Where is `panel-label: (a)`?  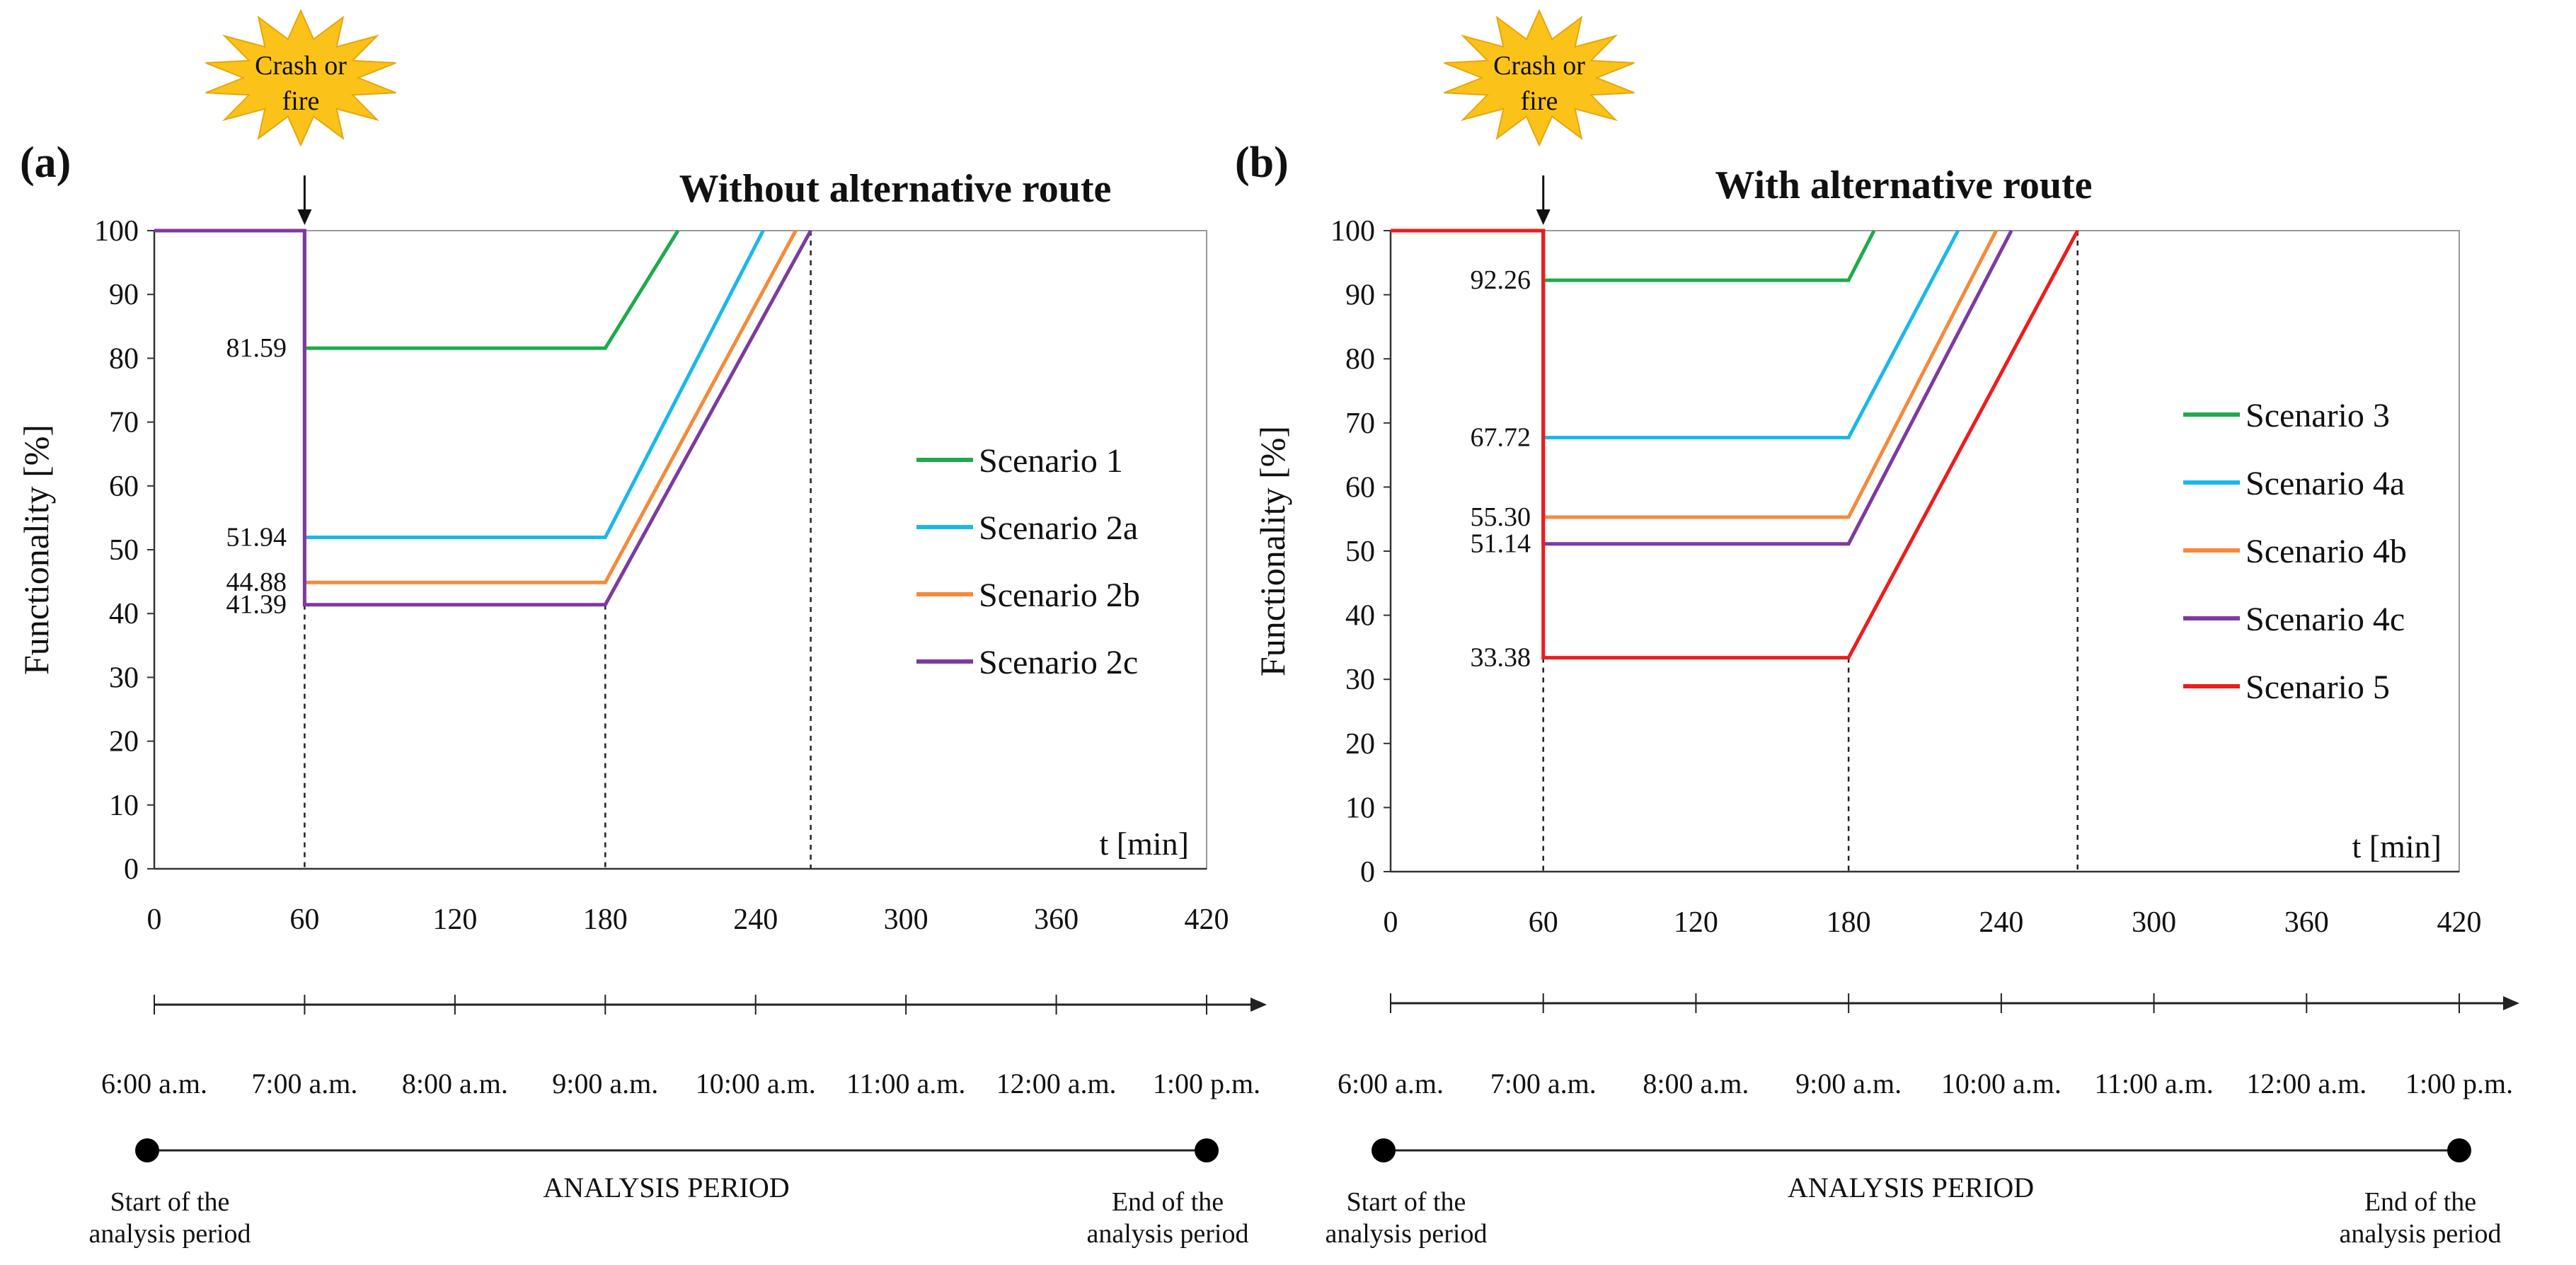
panel-label: (a) is located at coordinates (45, 163).